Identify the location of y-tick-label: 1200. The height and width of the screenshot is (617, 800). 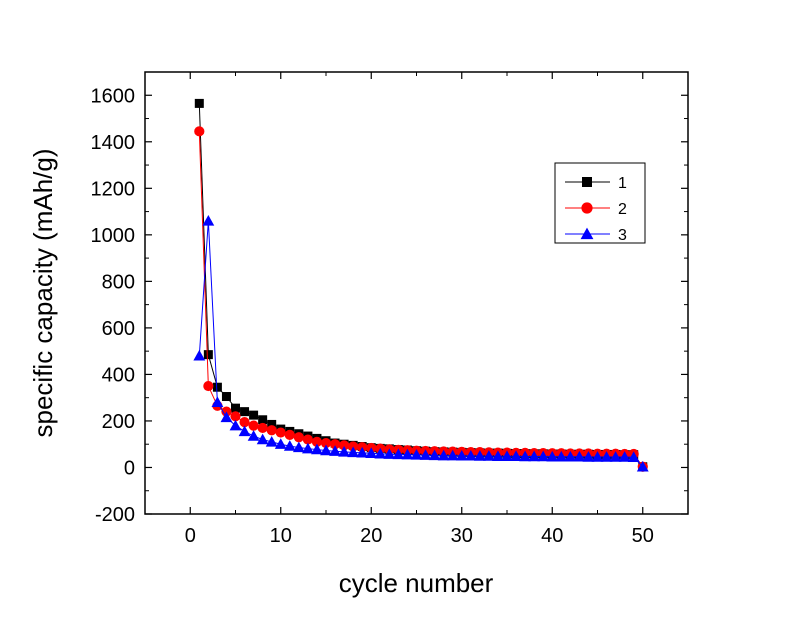
(113, 189).